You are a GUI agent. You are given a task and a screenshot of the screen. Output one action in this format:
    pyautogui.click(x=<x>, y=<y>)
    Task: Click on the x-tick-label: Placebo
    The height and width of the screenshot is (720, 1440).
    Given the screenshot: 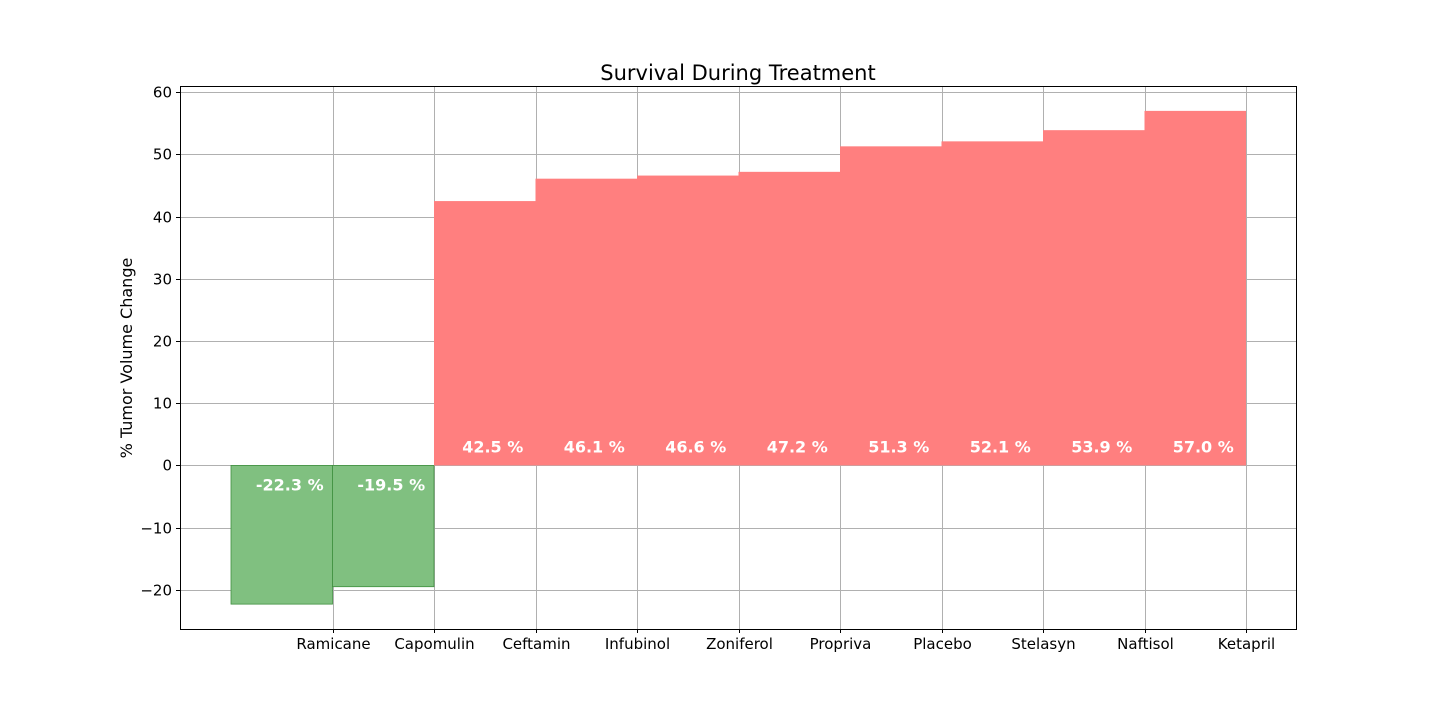 What is the action you would take?
    pyautogui.click(x=942, y=644)
    